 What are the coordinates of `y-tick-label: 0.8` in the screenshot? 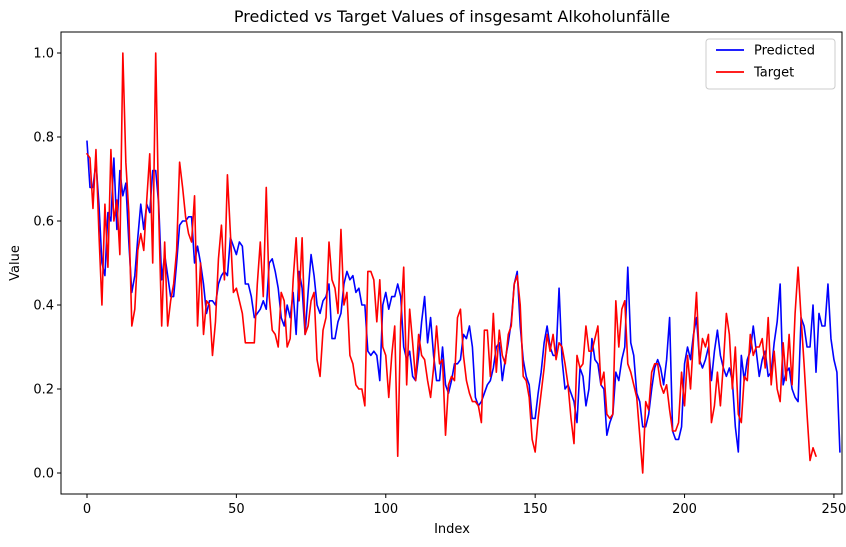 It's located at (43, 138).